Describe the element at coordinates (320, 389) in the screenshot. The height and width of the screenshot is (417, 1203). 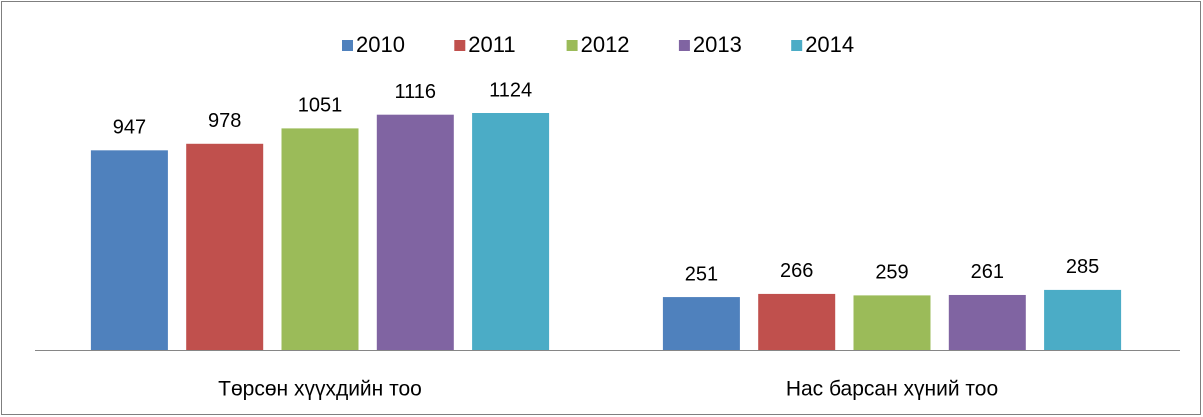
I see `x-tick-label: Төрсөн хүүхдийн тоо` at that location.